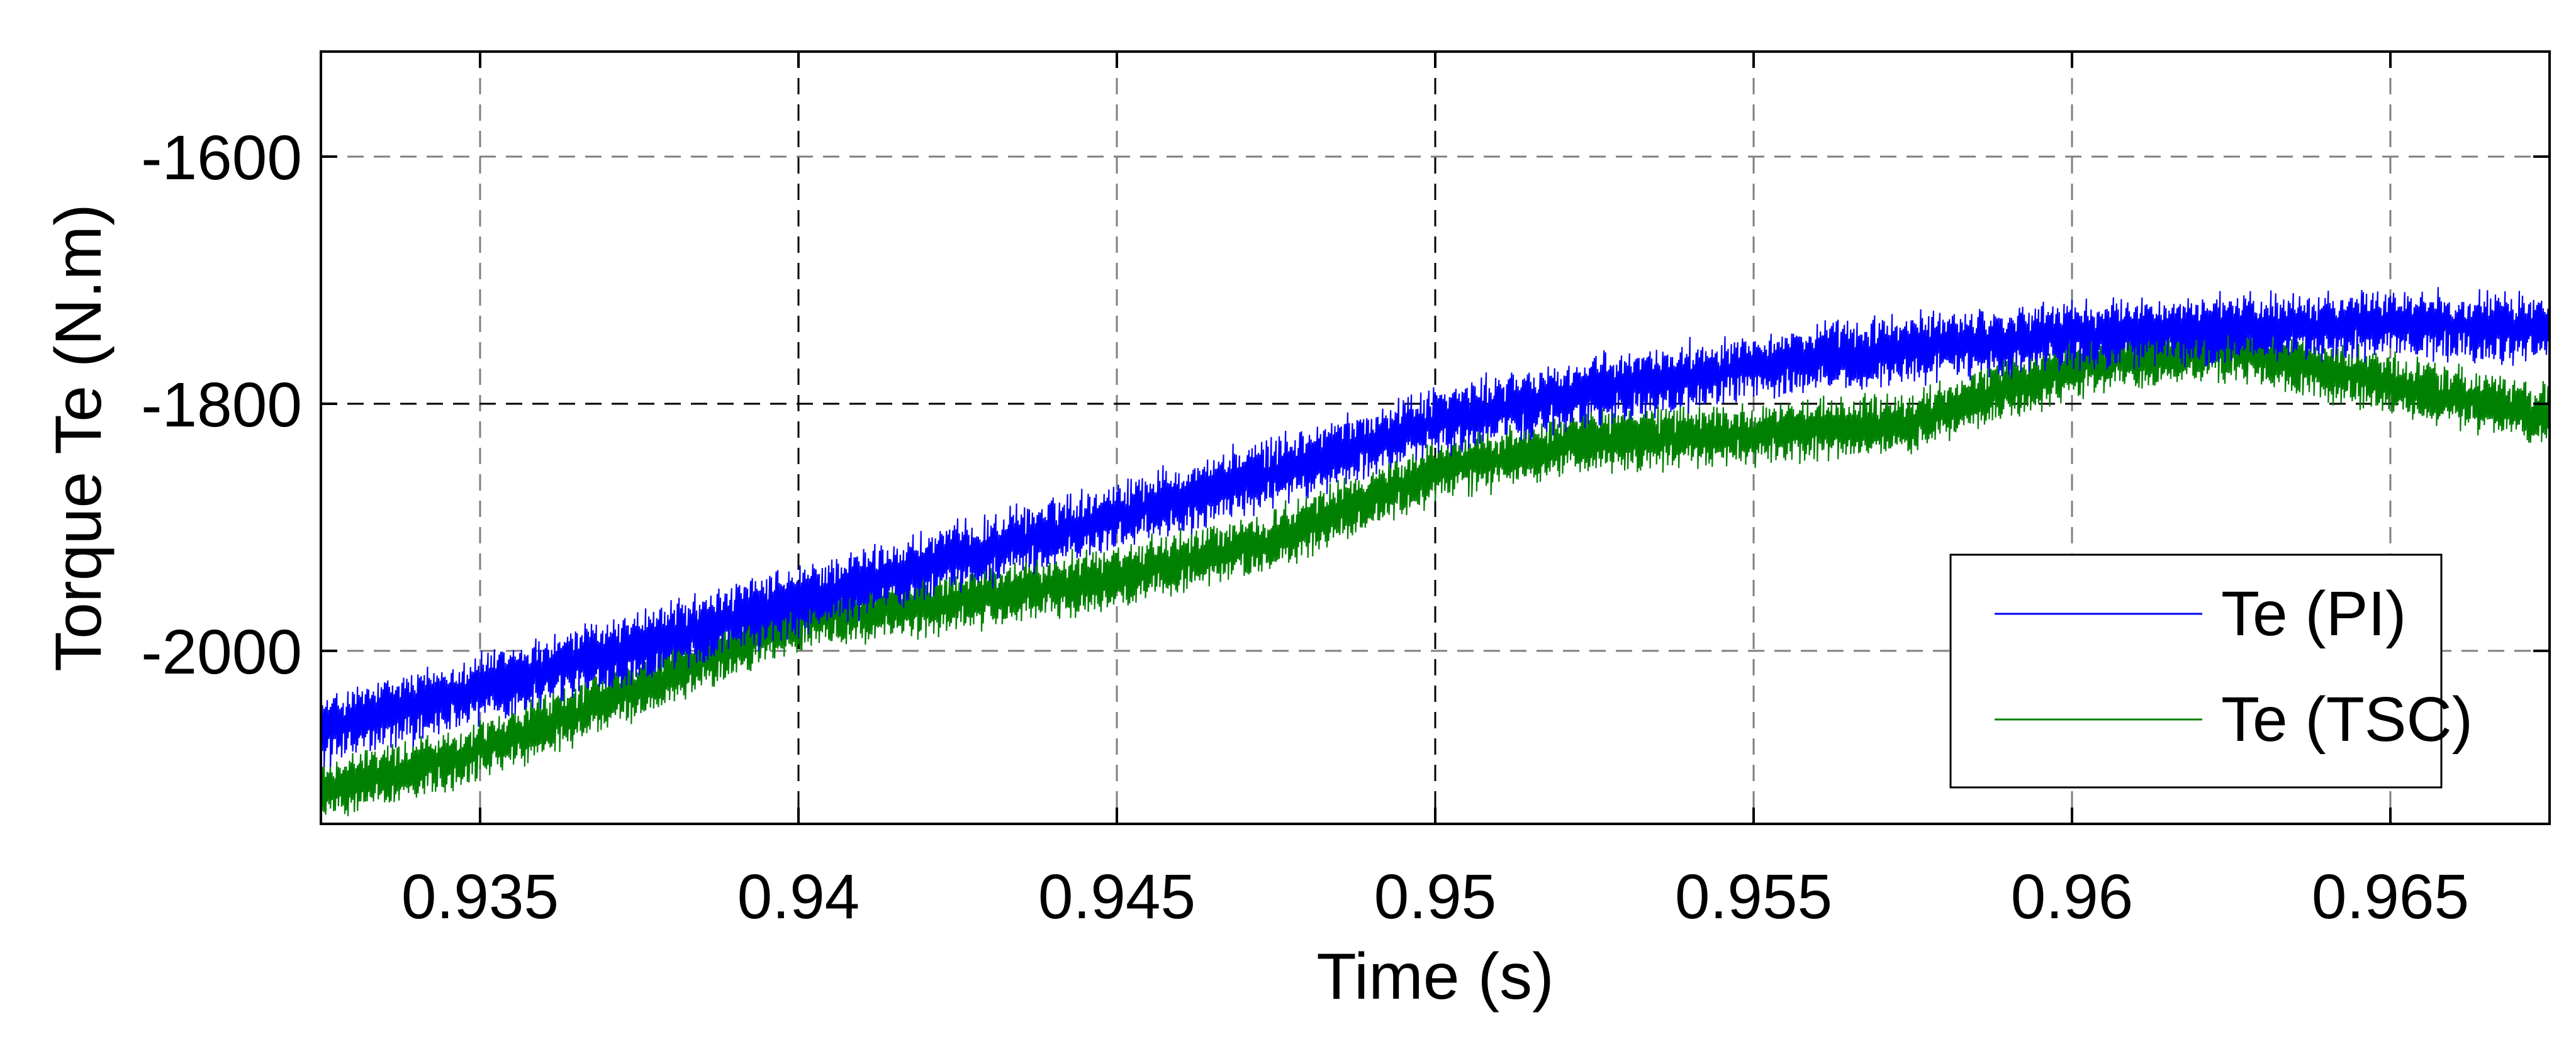  What do you see at coordinates (2313, 614) in the screenshot?
I see `legend-label-pi: Te (PI)` at bounding box center [2313, 614].